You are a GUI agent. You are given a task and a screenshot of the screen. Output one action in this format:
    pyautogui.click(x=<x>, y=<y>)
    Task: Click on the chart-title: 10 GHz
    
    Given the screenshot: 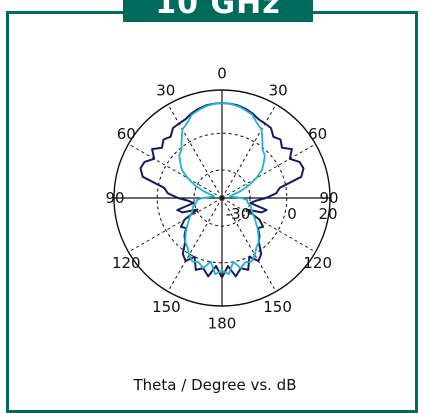 What is the action you would take?
    pyautogui.click(x=218, y=10)
    